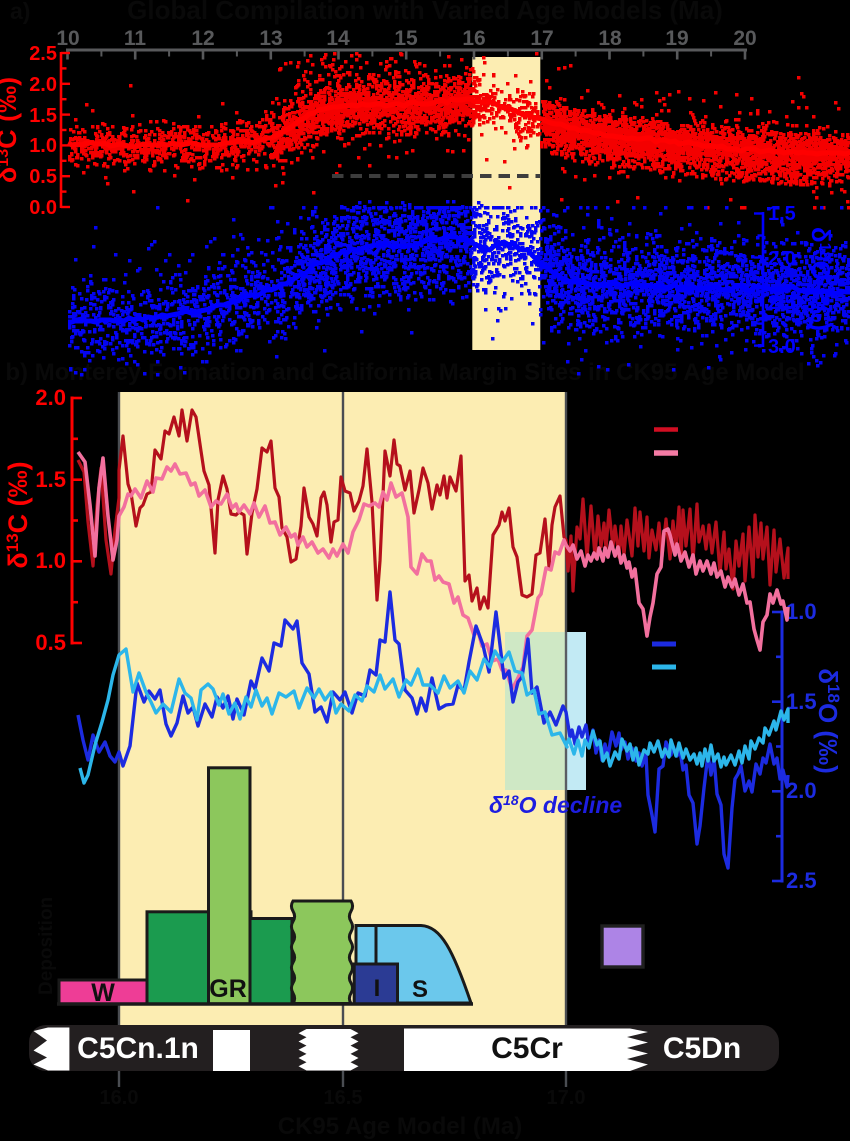 The height and width of the screenshot is (1141, 850). Describe the element at coordinates (527, 1048) in the screenshot. I see `svg-text: C5Cr` at that location.